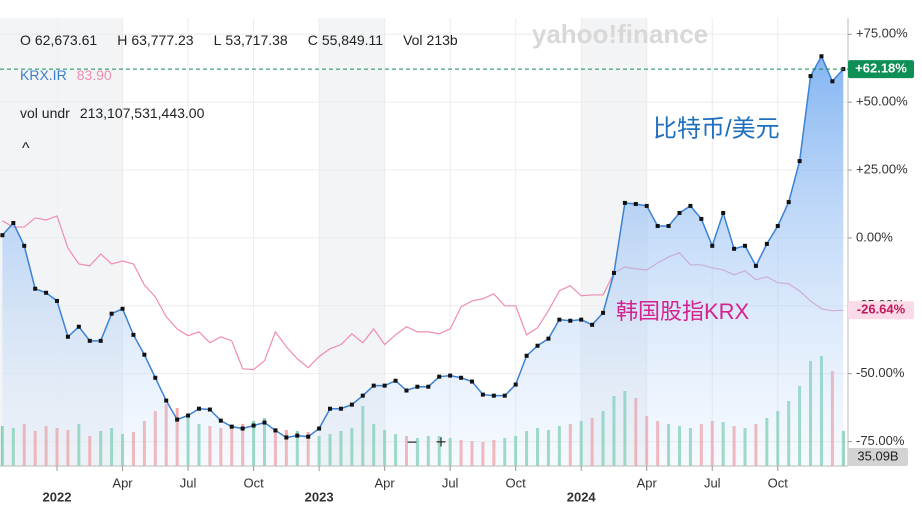 This screenshot has width=922, height=519. I want to click on x-tick-label: 2022, so click(57, 496).